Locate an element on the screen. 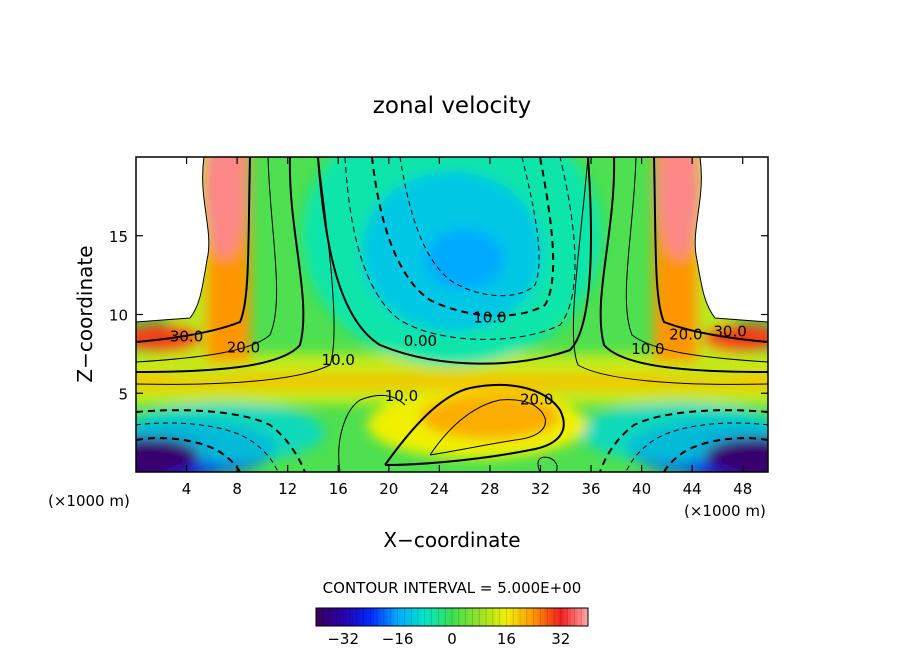  field-patch is located at coordinates (489, 416).